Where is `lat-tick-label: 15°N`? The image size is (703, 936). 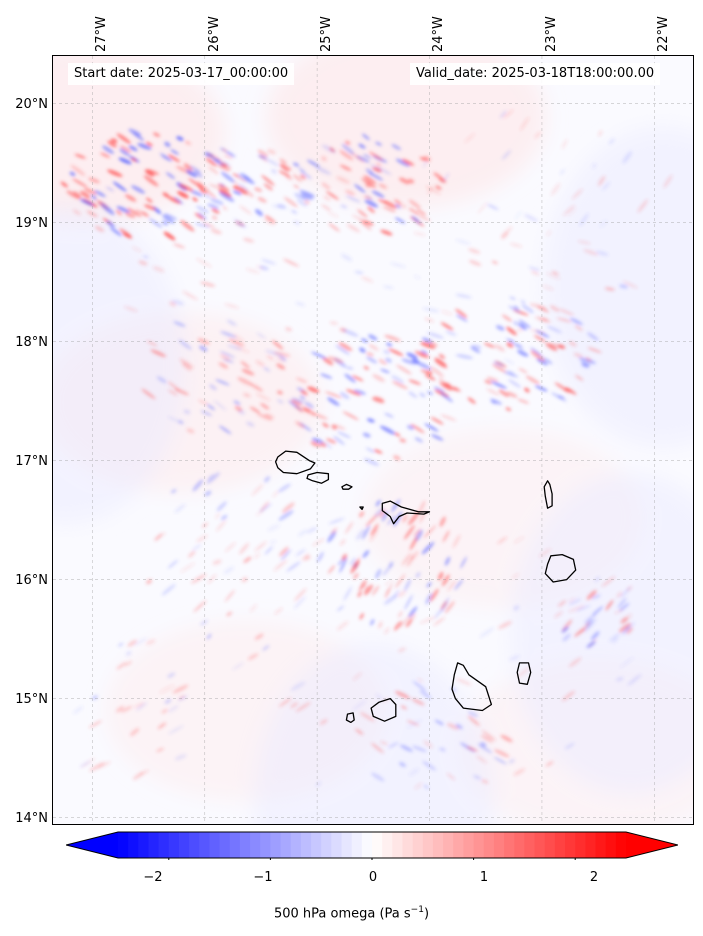
lat-tick-label: 15°N is located at coordinates (31, 699).